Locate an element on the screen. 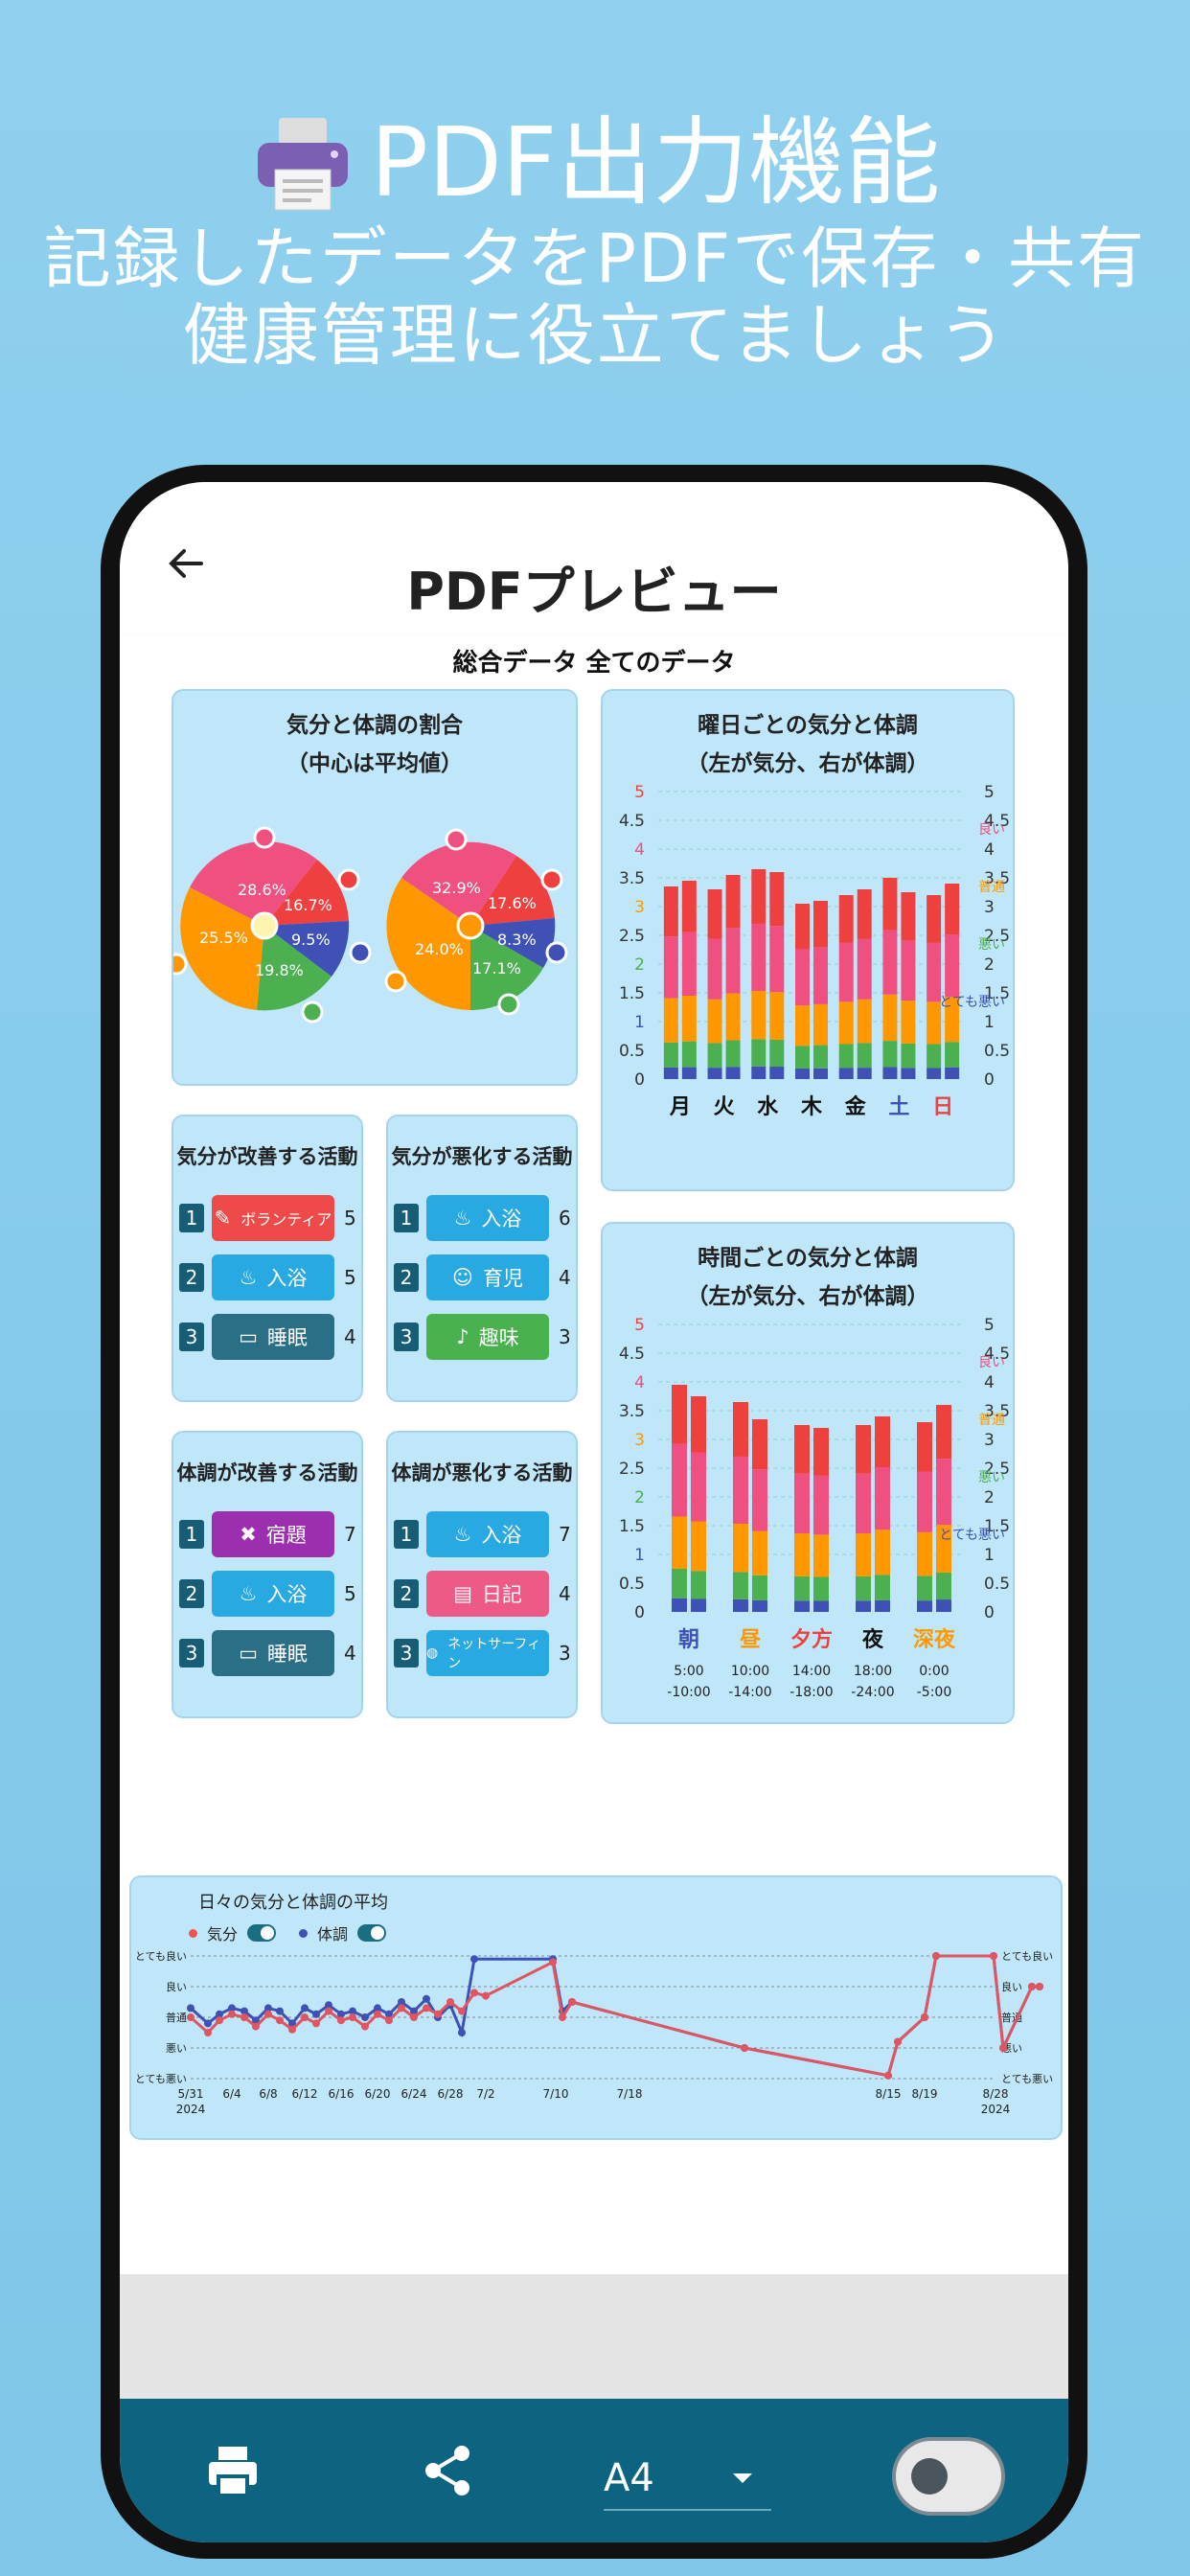 The width and height of the screenshot is (1190, 2576). x-sub-label: 0:00 is located at coordinates (934, 1671).